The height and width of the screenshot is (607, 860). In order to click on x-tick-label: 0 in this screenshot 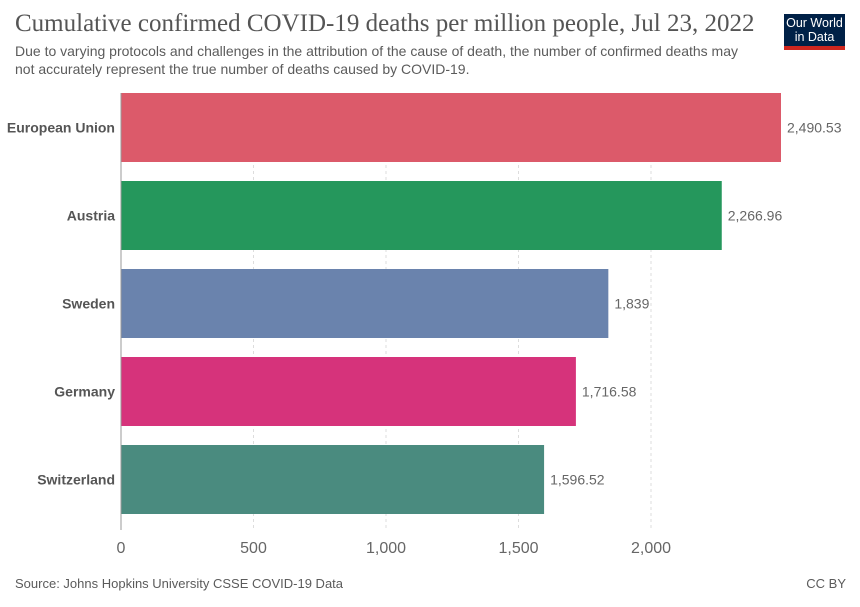, I will do `click(121, 548)`.